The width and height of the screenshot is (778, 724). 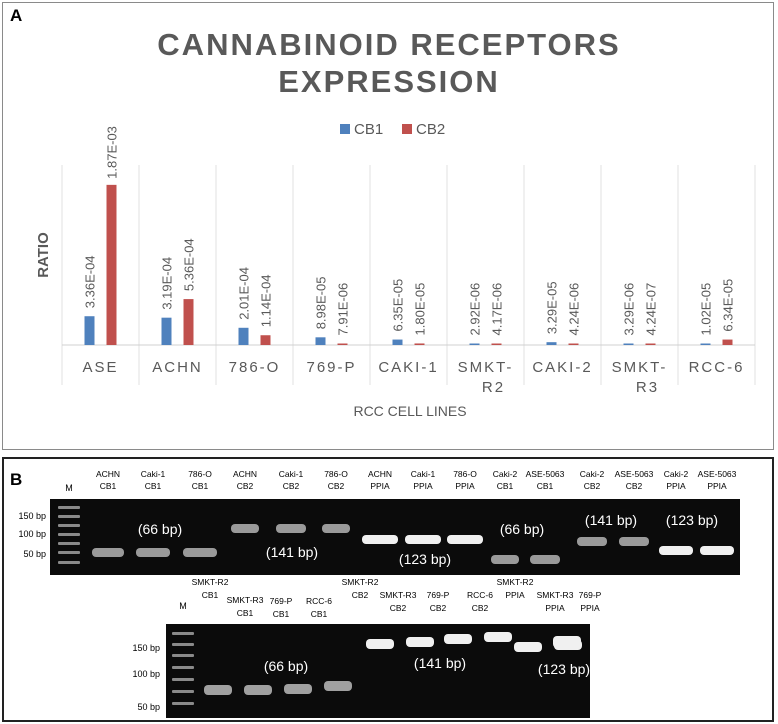 What do you see at coordinates (360, 582) in the screenshot?
I see `gel-2-lane-label: SMKT-R2` at bounding box center [360, 582].